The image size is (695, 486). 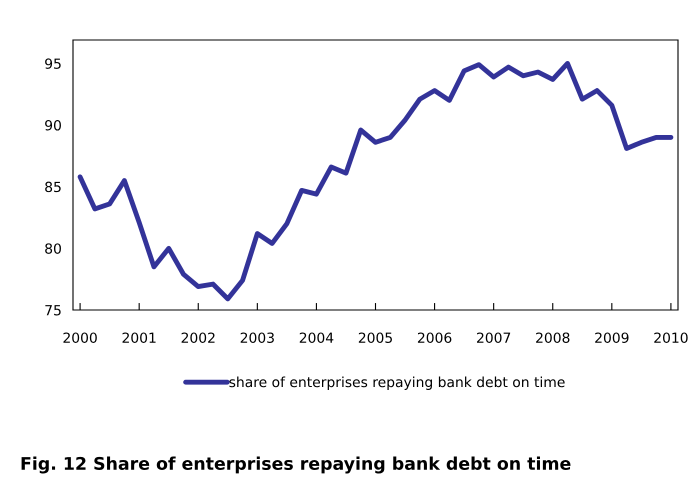 What do you see at coordinates (53, 248) in the screenshot?
I see `y-tick-label: 80` at bounding box center [53, 248].